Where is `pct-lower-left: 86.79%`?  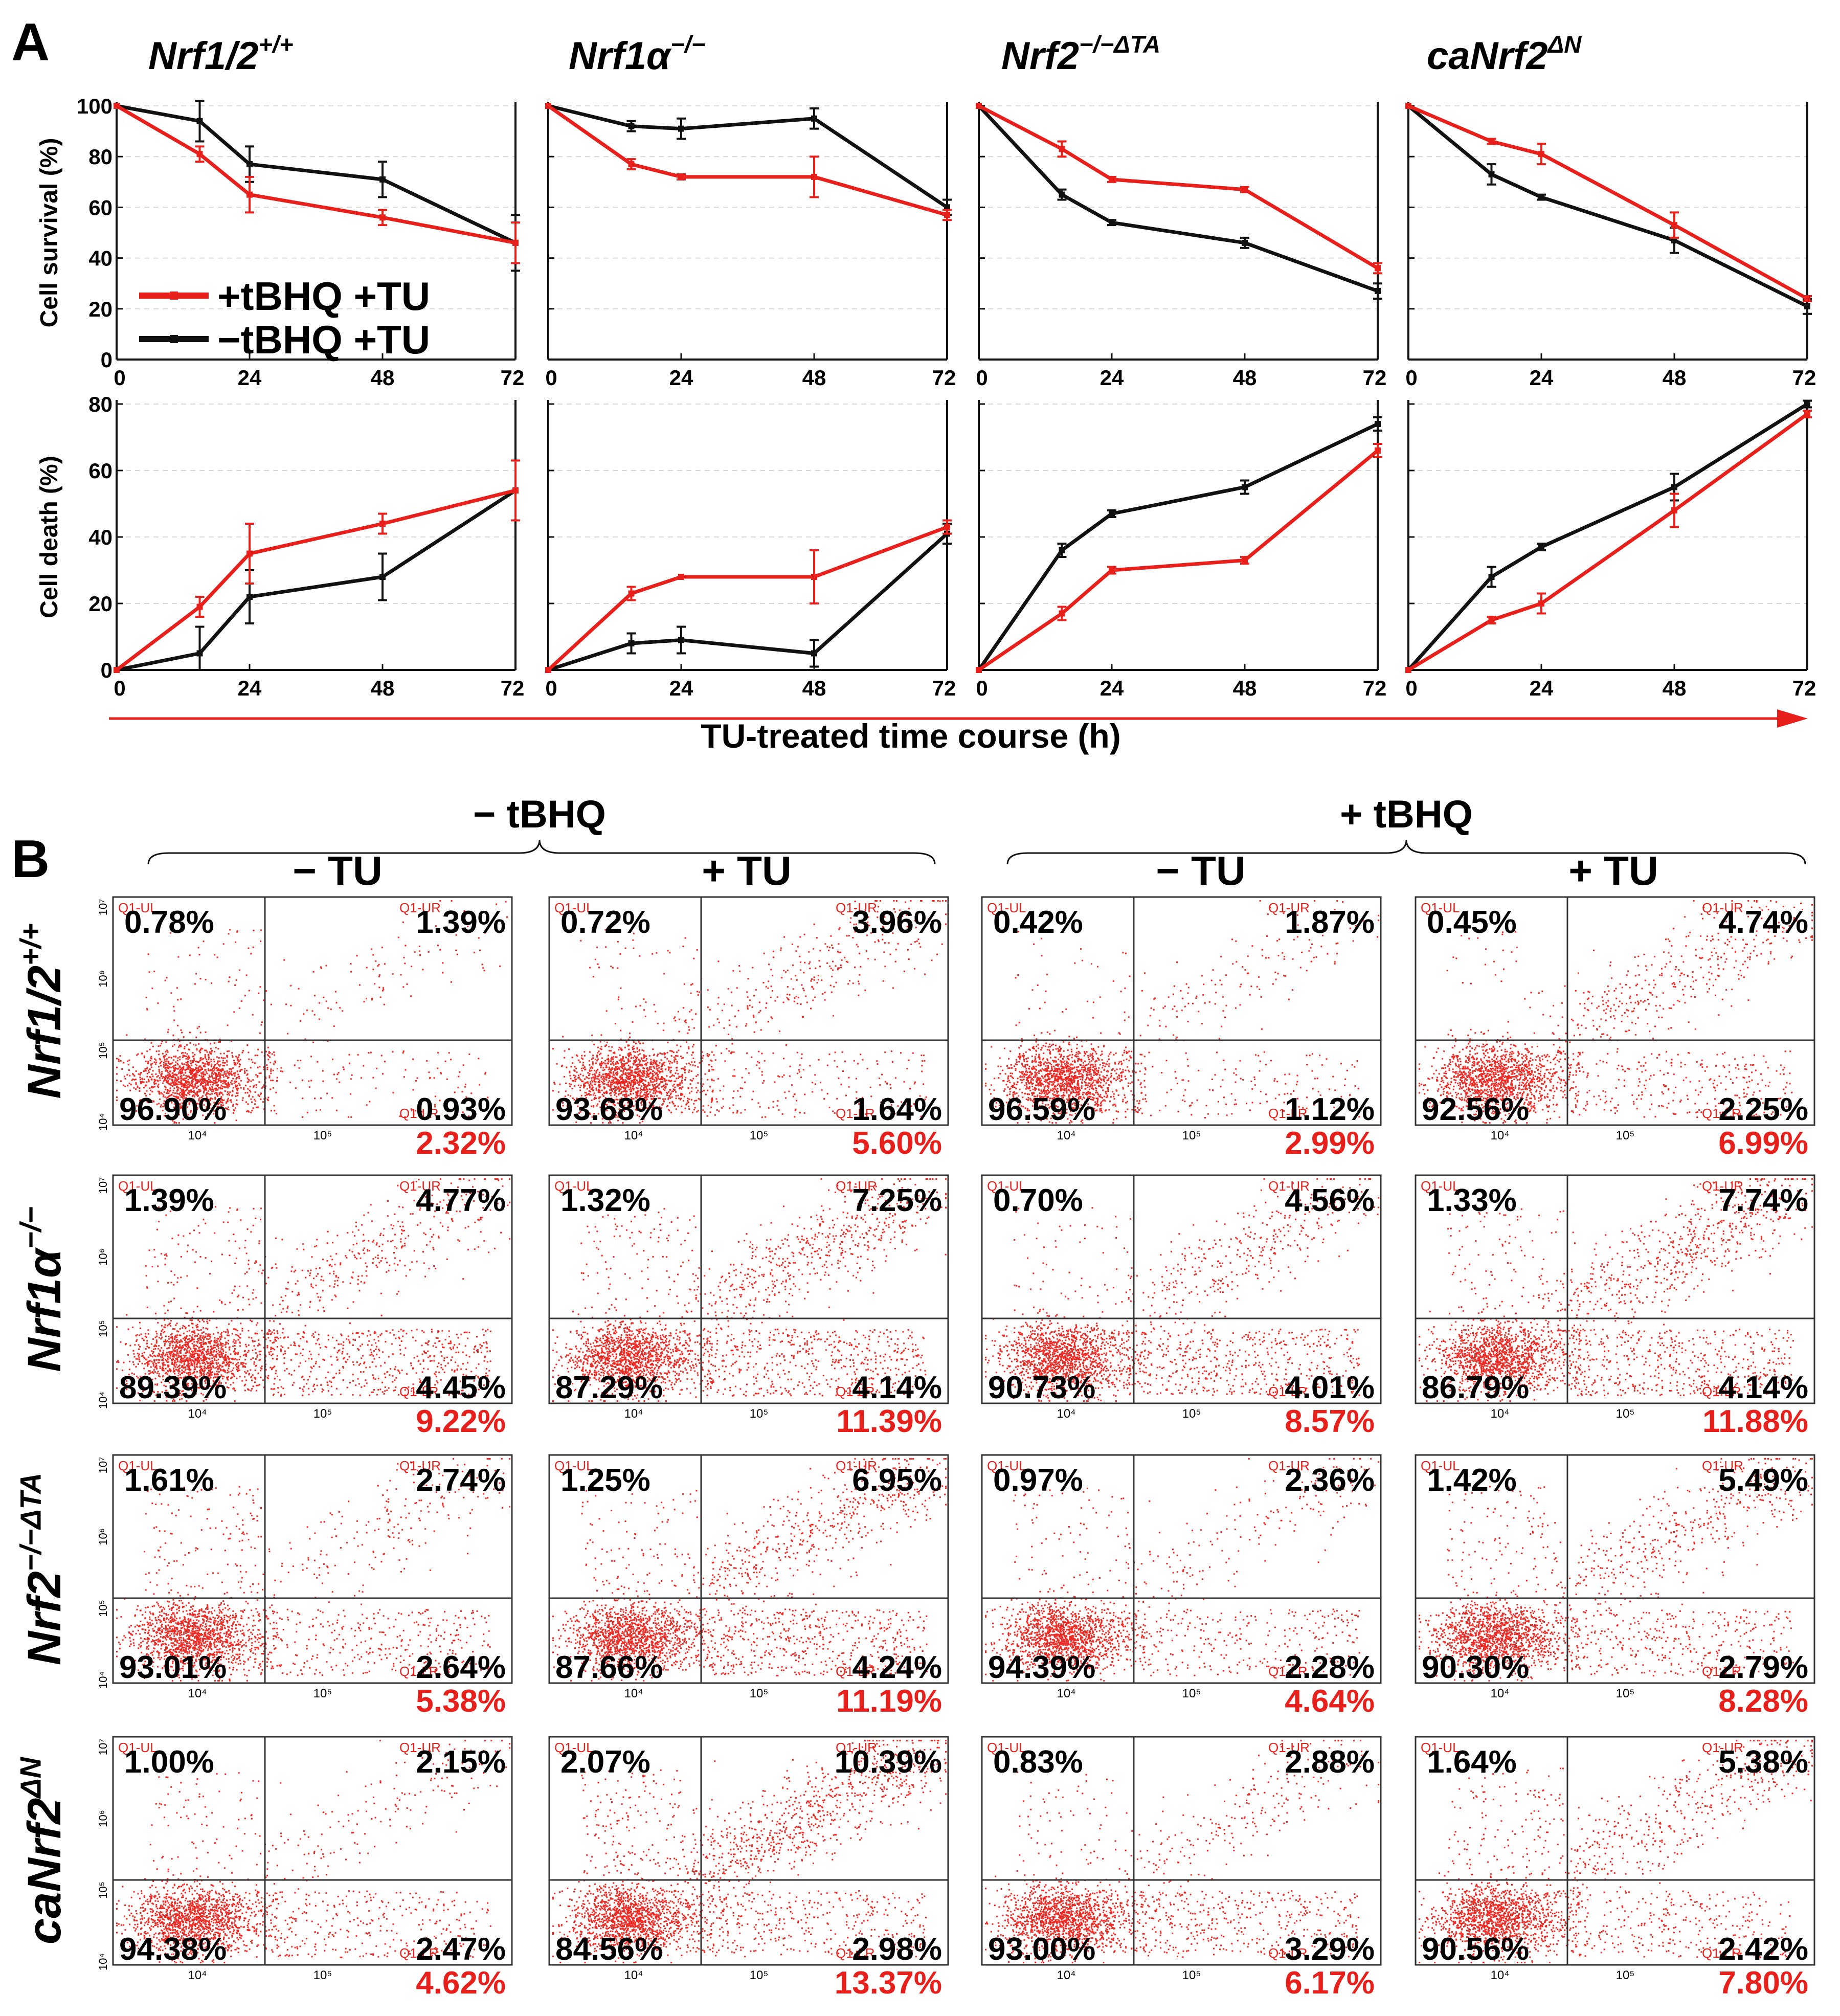
pct-lower-left: 86.79% is located at coordinates (1475, 1387).